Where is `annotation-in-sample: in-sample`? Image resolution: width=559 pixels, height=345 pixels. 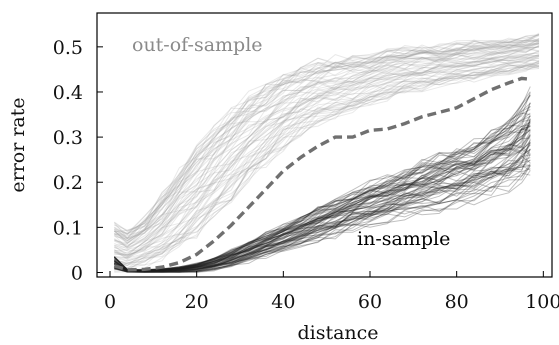
annotation-in-sample: in-sample is located at coordinates (403, 239).